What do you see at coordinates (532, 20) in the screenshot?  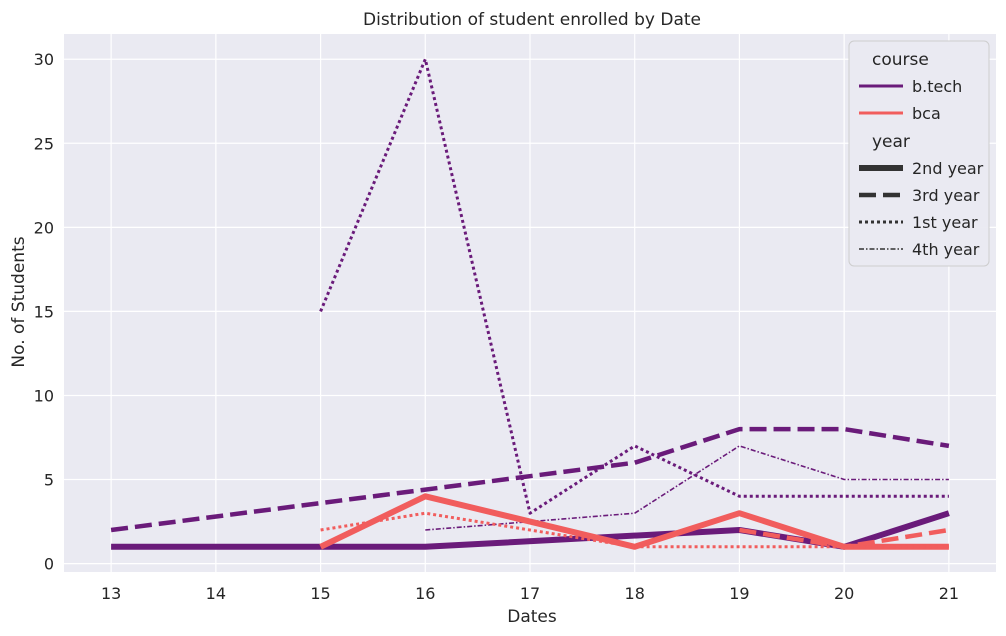 I see `chart-title: Distribution of student enrolled by Date` at bounding box center [532, 20].